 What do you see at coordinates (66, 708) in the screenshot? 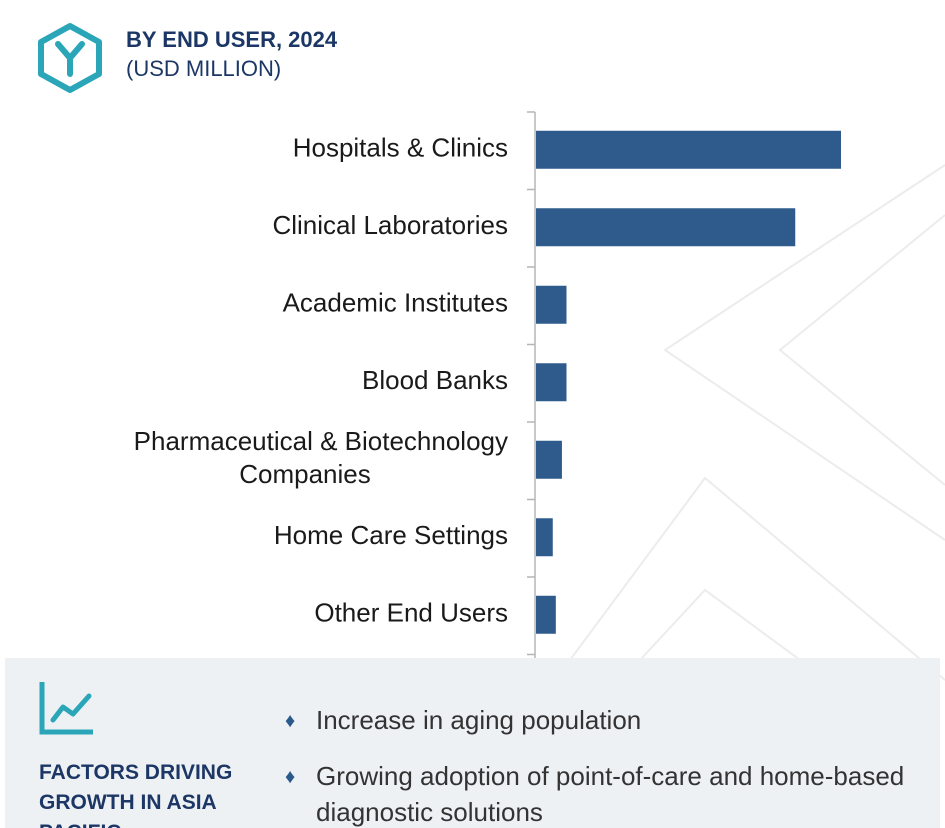
I see `trend-line-chart-icon` at bounding box center [66, 708].